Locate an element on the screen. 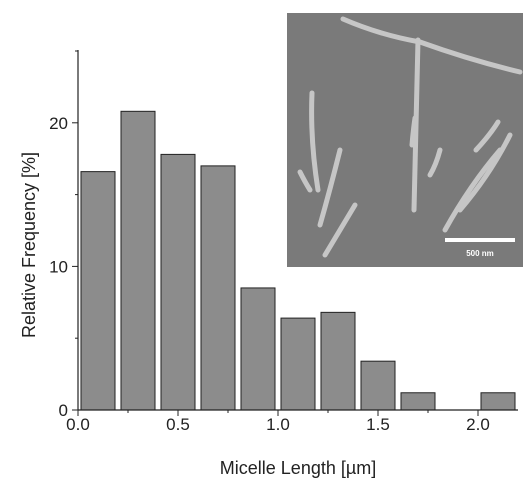 The height and width of the screenshot is (481, 527). y-ticks: 0 10 20 is located at coordinates (63, 235).